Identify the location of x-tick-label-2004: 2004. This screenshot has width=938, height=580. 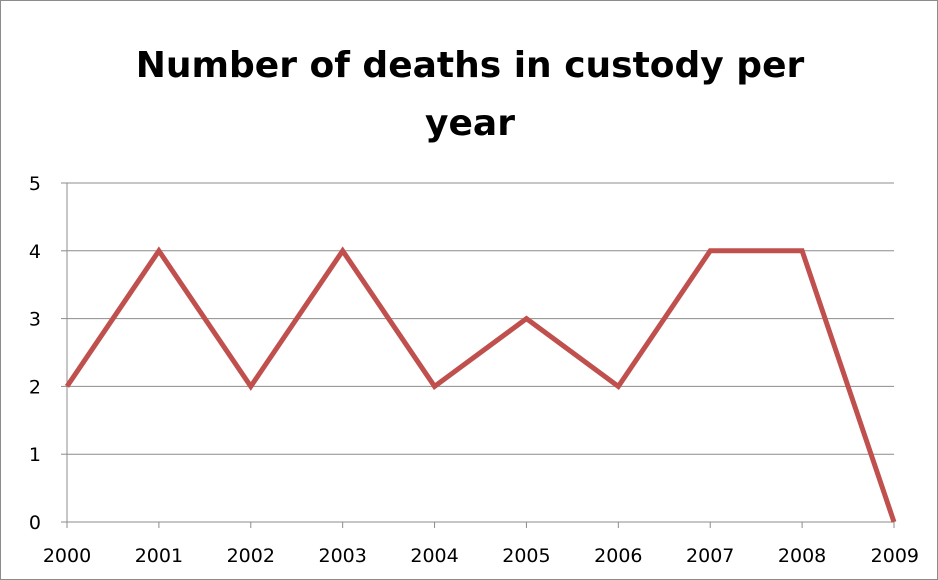
(434, 556).